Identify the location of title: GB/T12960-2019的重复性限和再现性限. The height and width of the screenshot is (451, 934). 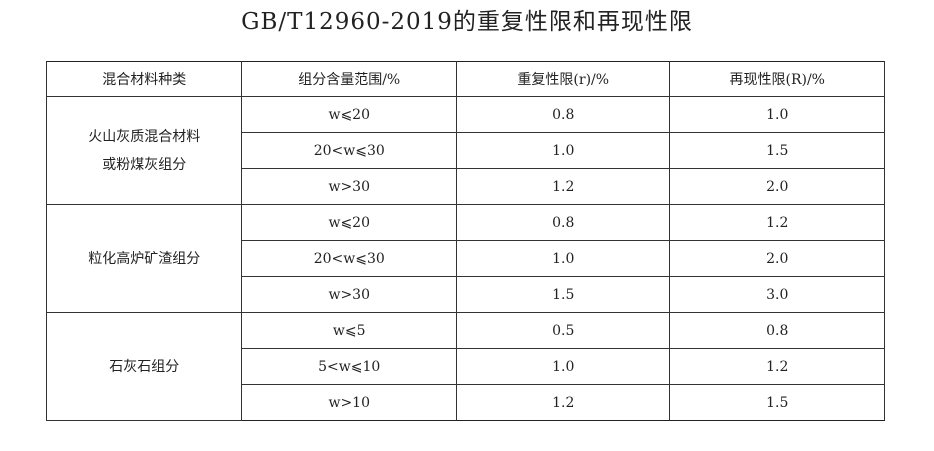
(467, 22).